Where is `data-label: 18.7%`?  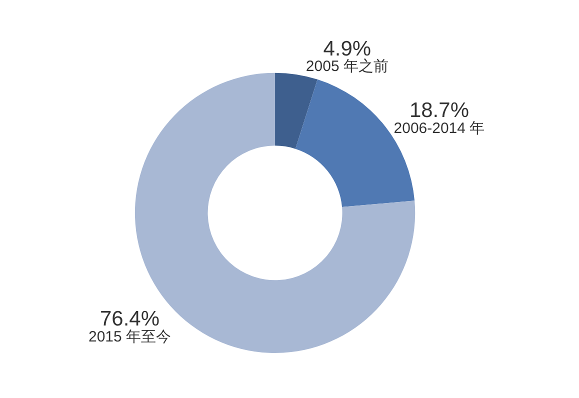 data-label: 18.7% is located at coordinates (439, 110).